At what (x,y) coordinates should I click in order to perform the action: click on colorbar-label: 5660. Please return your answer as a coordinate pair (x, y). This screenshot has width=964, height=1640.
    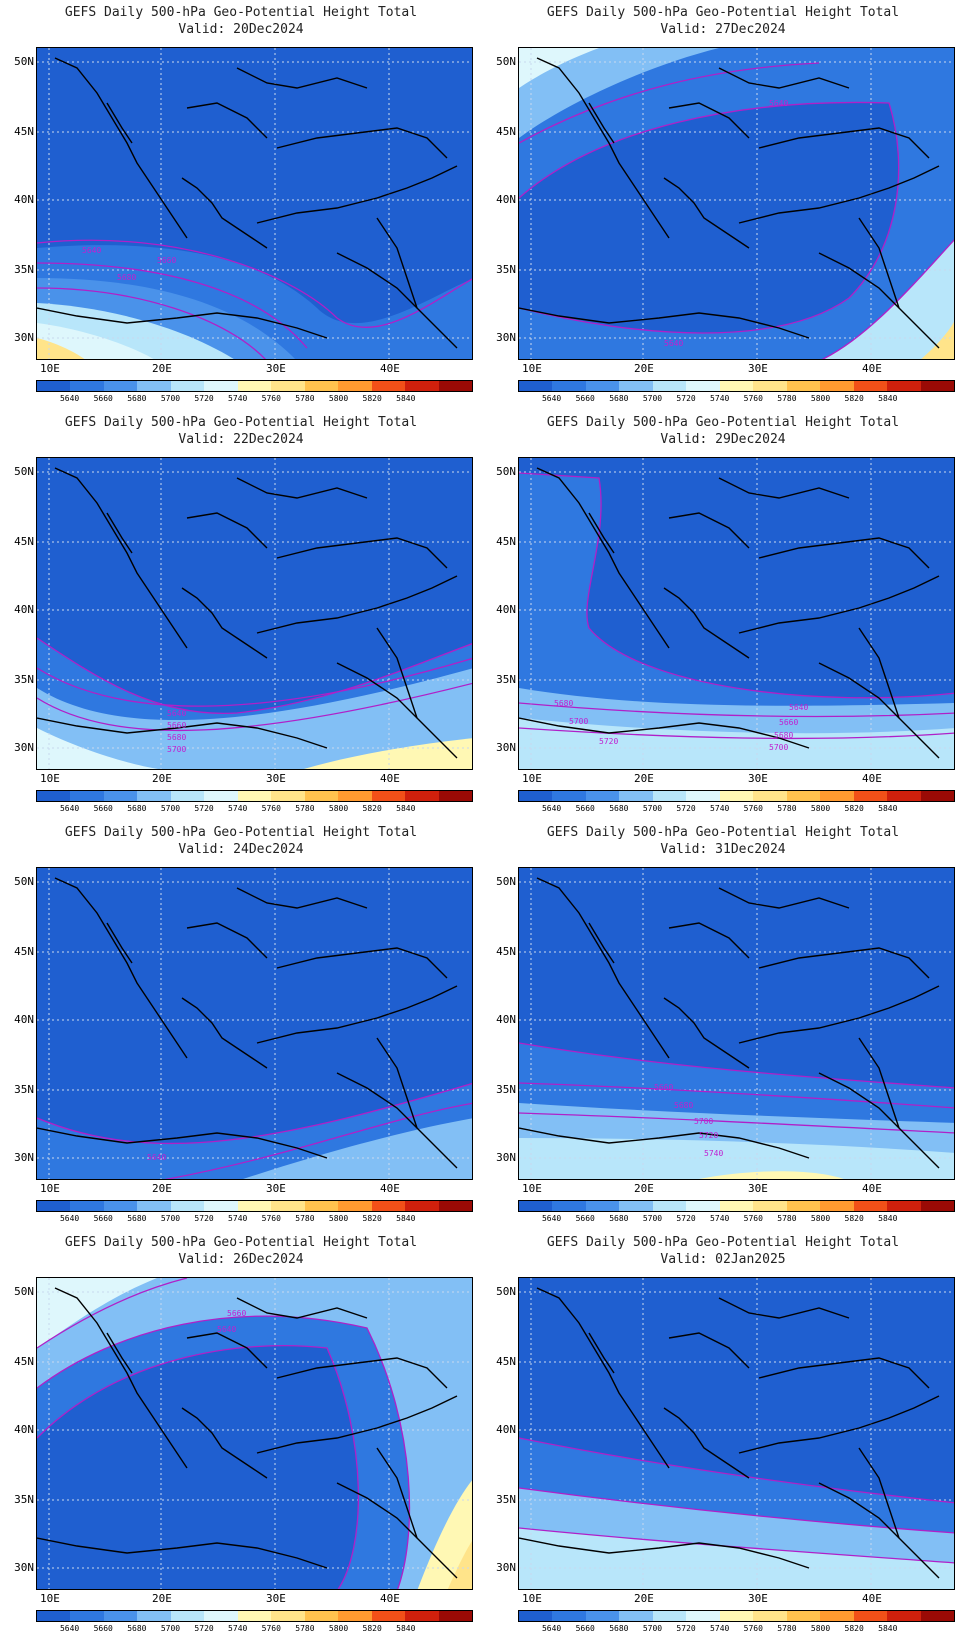
    Looking at the image, I should click on (585, 1218).